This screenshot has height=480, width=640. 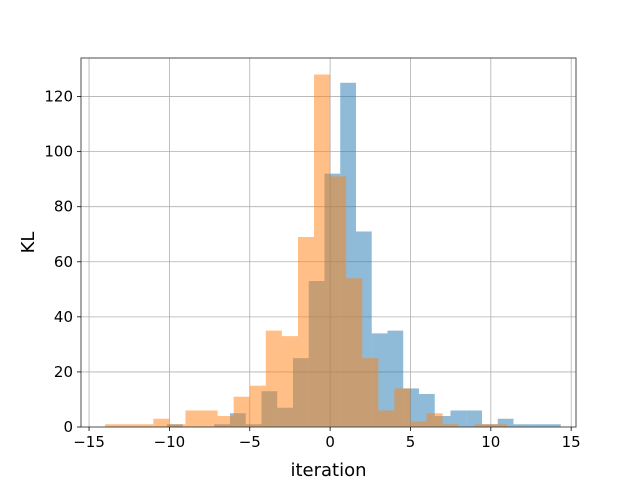 What do you see at coordinates (170, 442) in the screenshot?
I see `x-tick-label: −10` at bounding box center [170, 442].